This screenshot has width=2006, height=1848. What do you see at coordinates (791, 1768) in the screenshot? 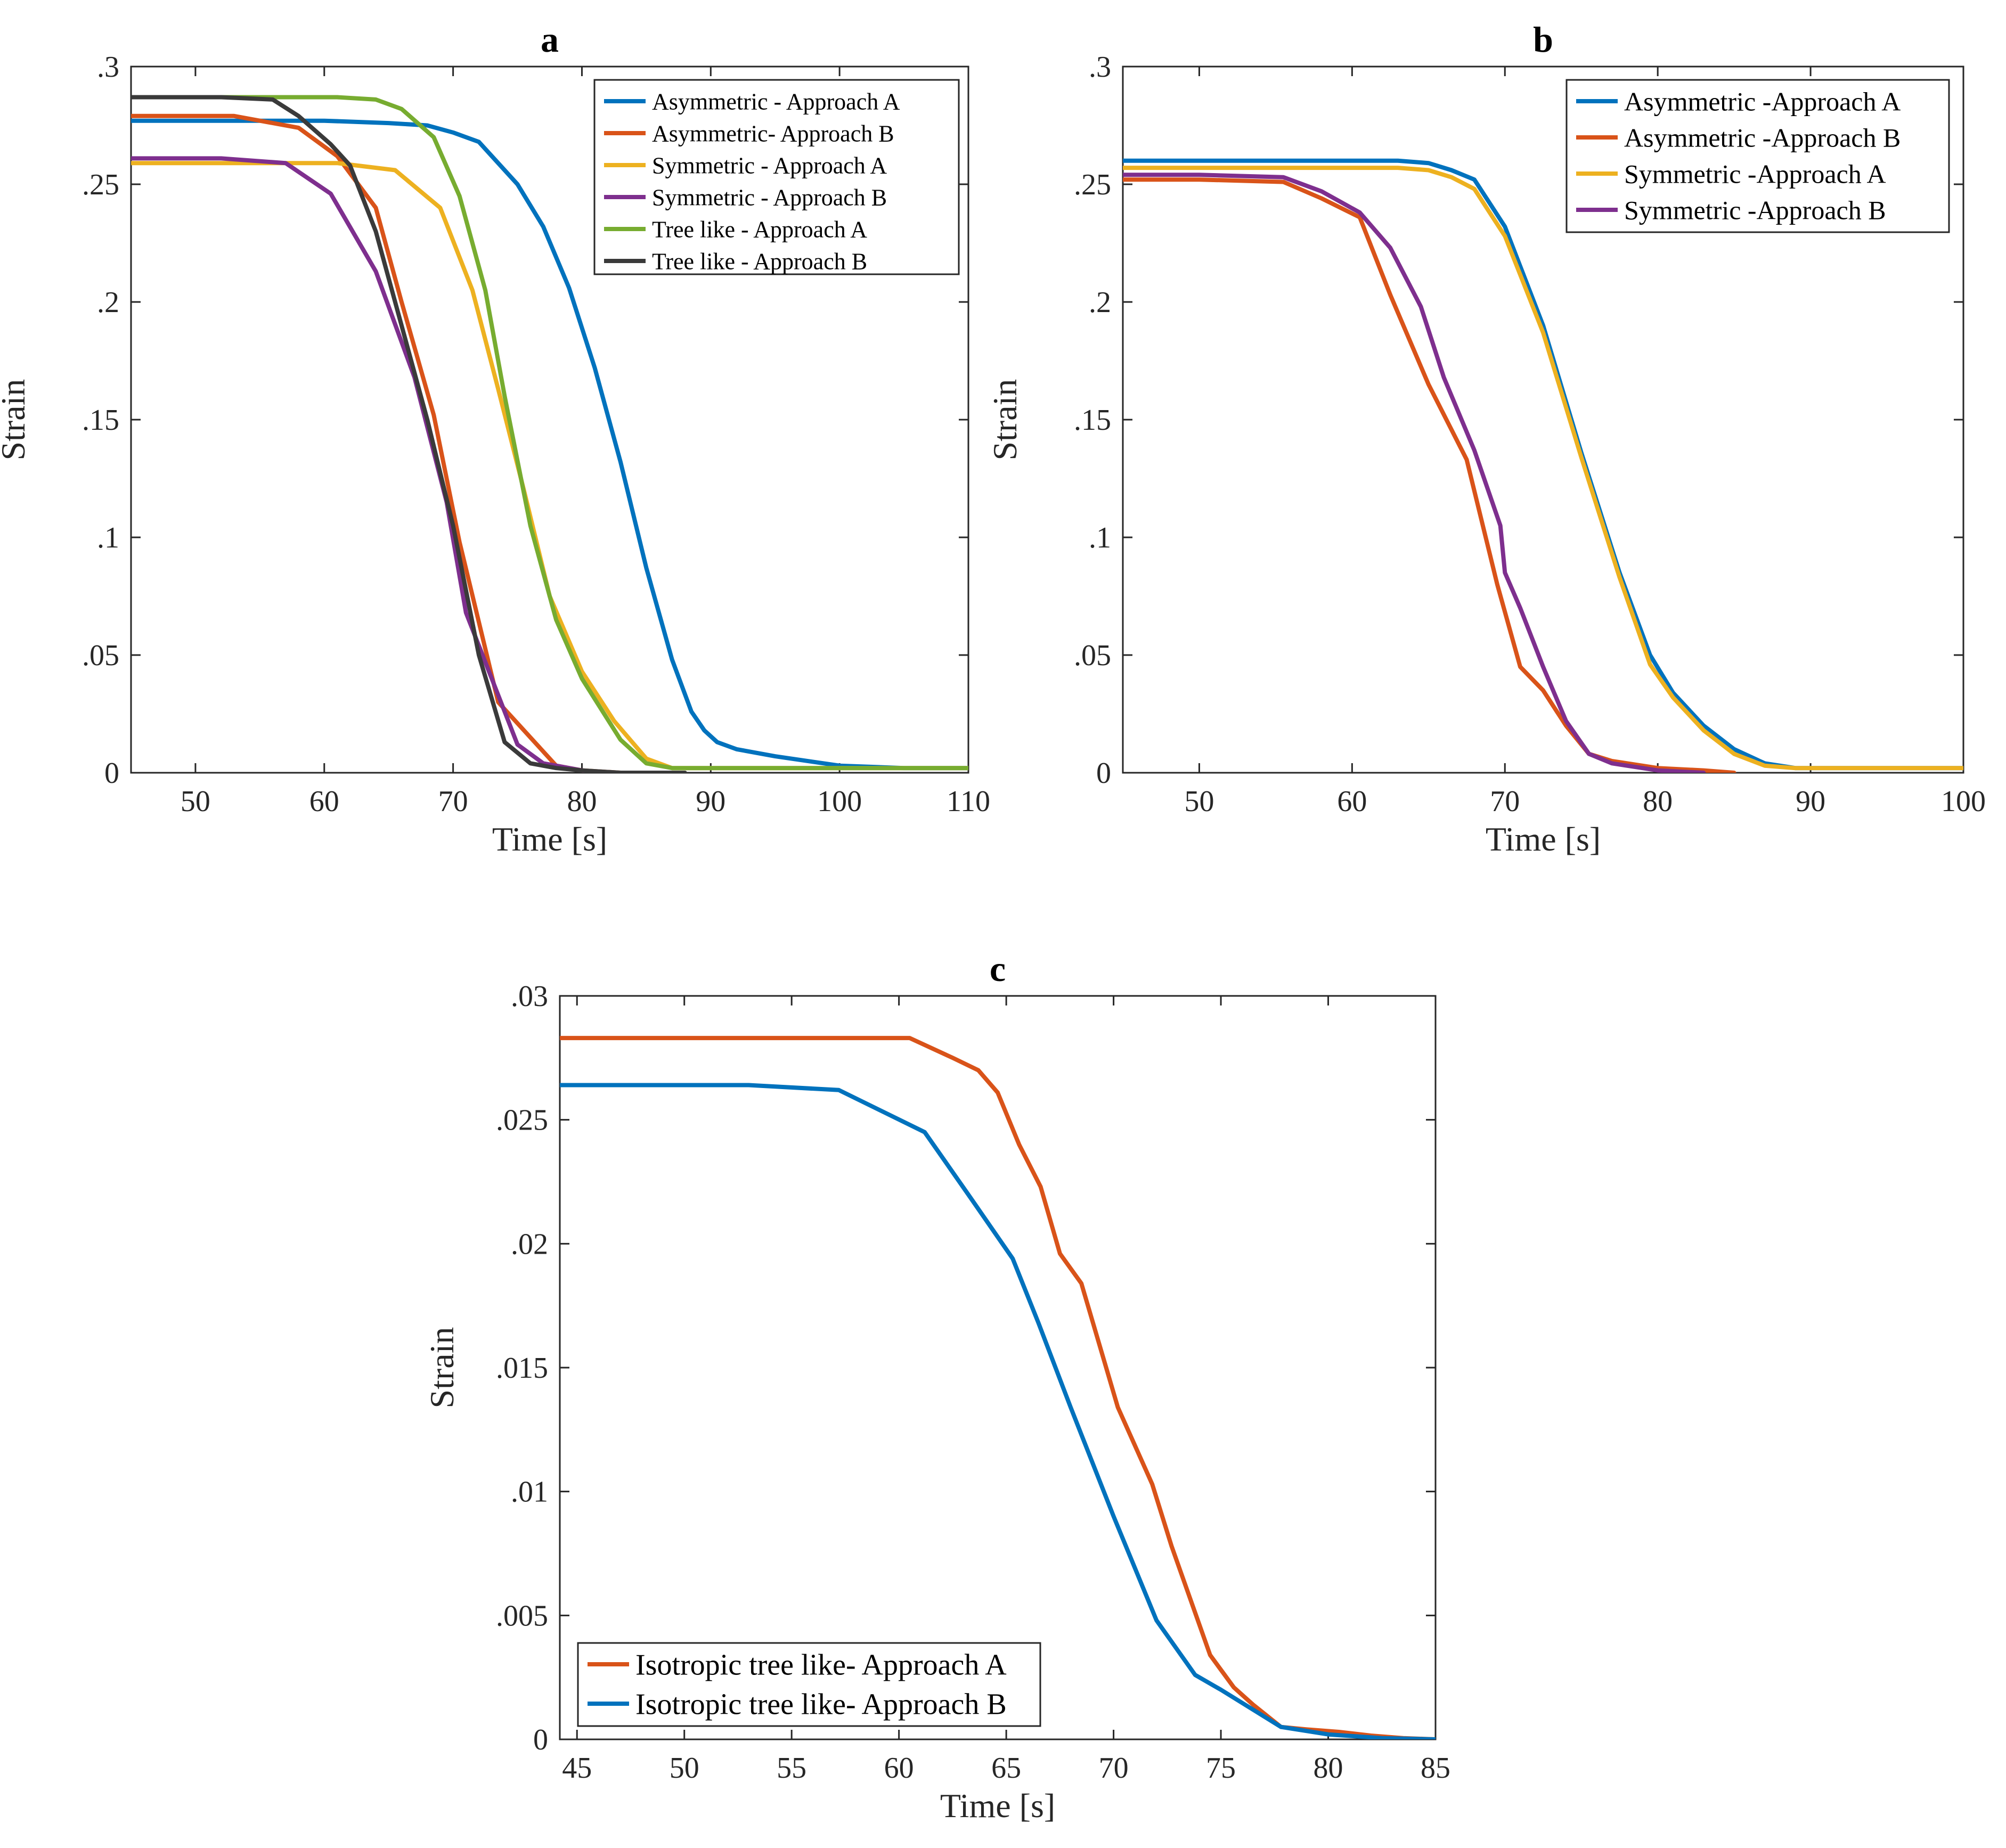
I see `x-tick-label: 55` at bounding box center [791, 1768].